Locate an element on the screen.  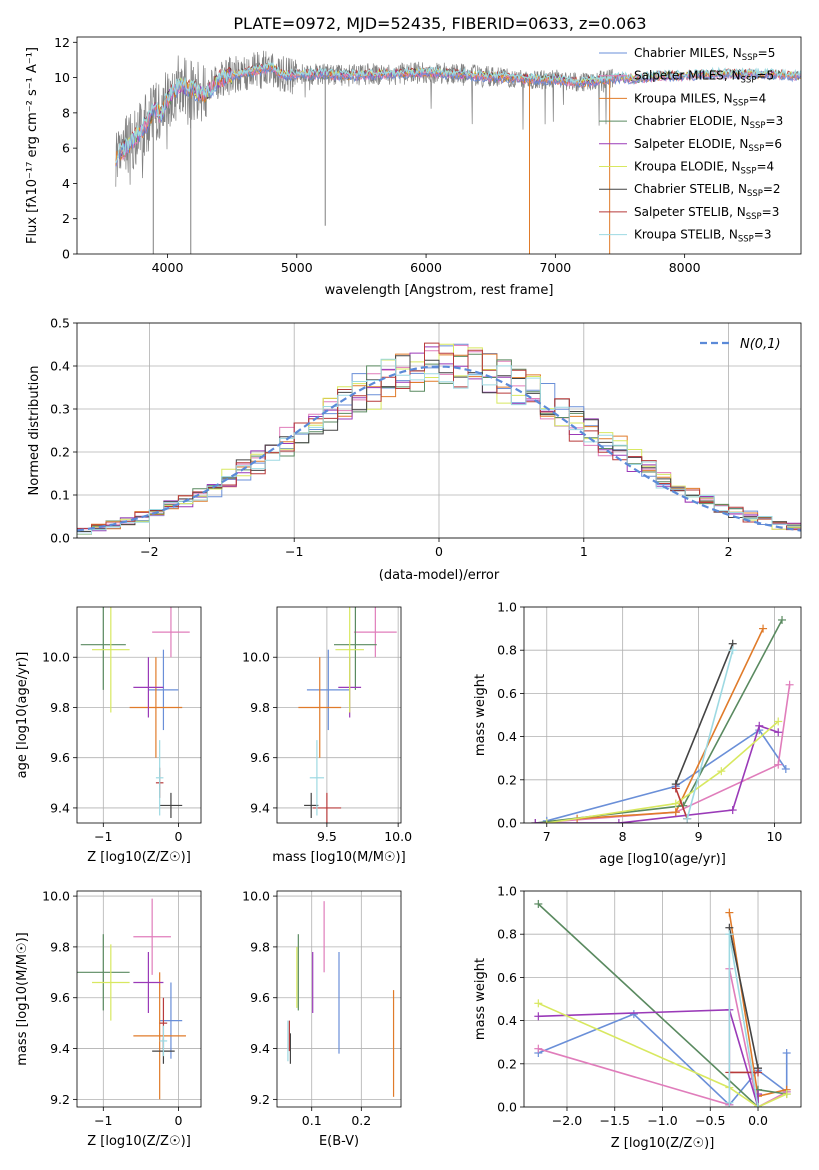
y-axis-label: age [log10(age/yr)] is located at coordinates (22, 715).